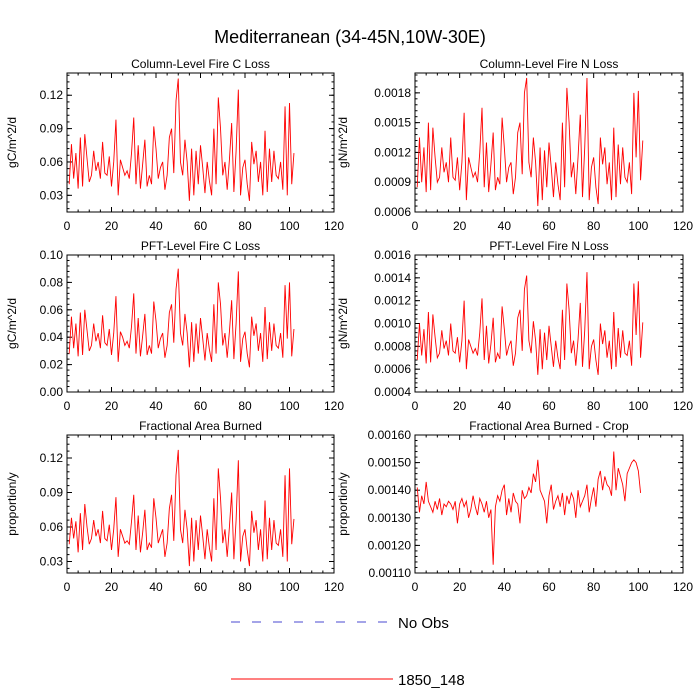  Describe the element at coordinates (423, 623) in the screenshot. I see `legend-label-1: No Obs` at that location.